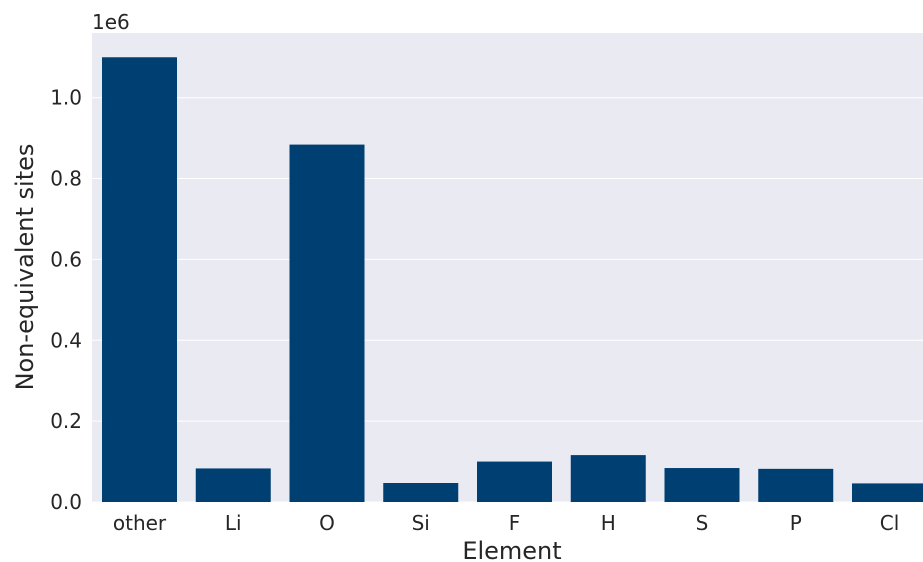 The height and width of the screenshot is (562, 923). Describe the element at coordinates (327, 323) in the screenshot. I see `bar-o` at that location.